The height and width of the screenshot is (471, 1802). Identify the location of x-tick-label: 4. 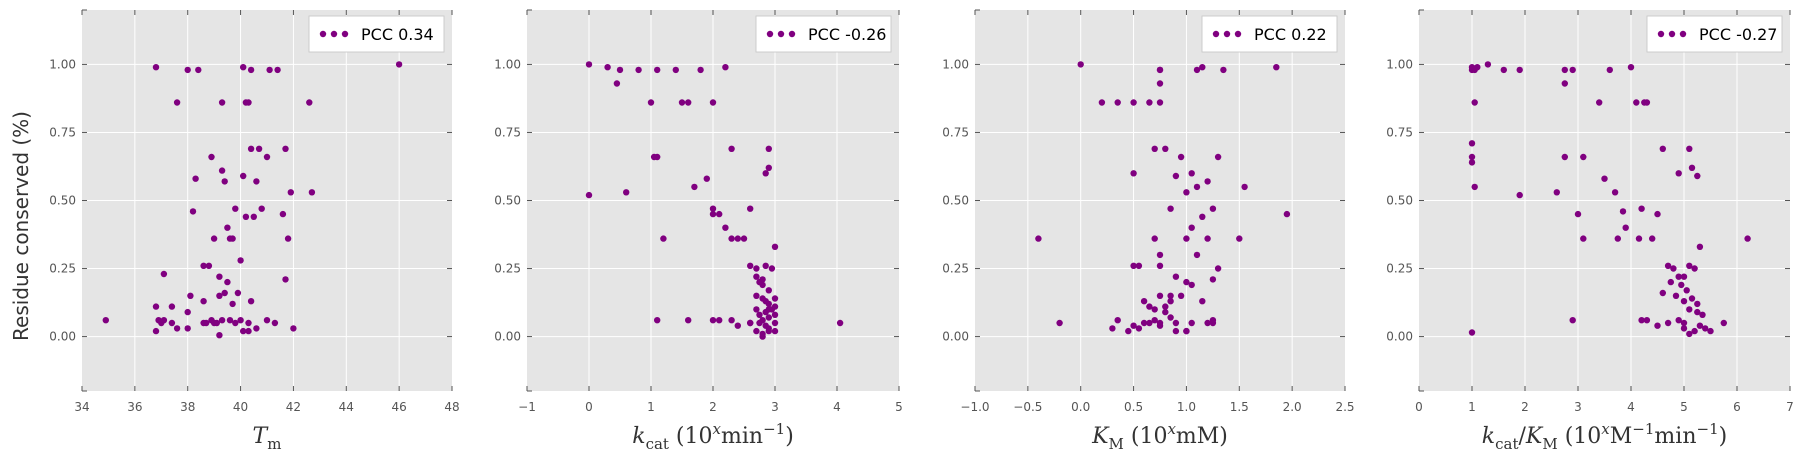
(837, 407).